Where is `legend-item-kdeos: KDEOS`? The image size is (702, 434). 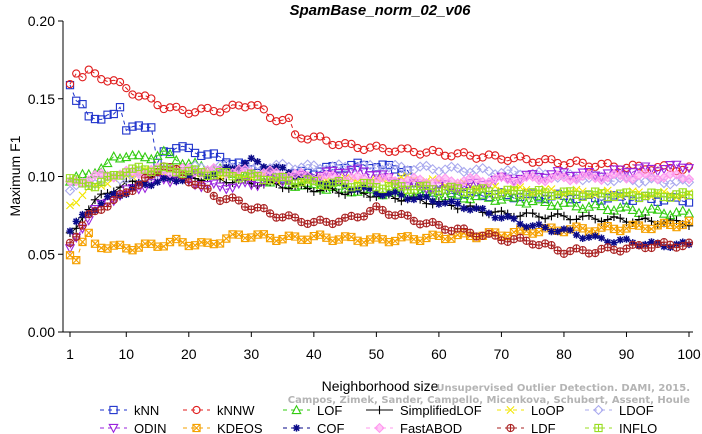
legend-item-kdeos: KDEOS is located at coordinates (223, 427).